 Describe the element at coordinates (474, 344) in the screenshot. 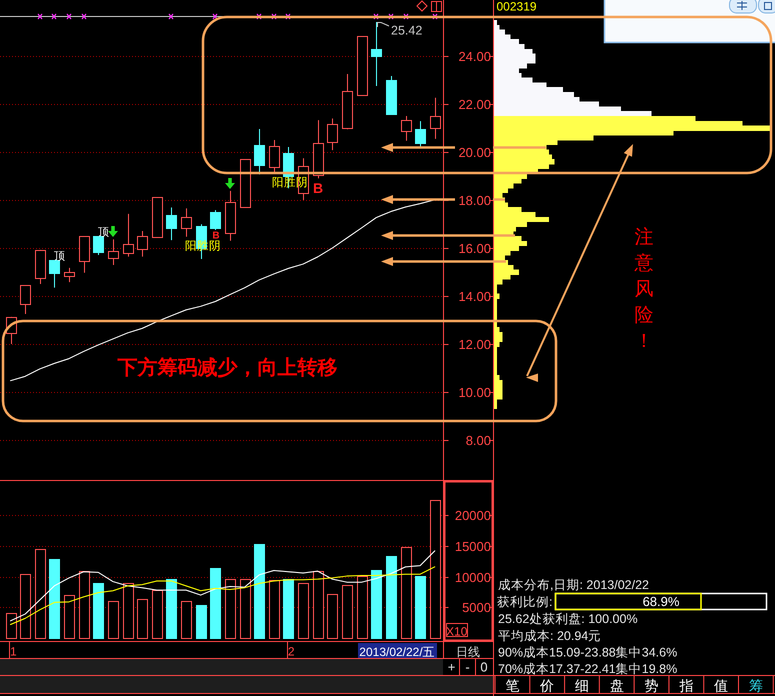

I see `y-tick-label: 12.00` at that location.